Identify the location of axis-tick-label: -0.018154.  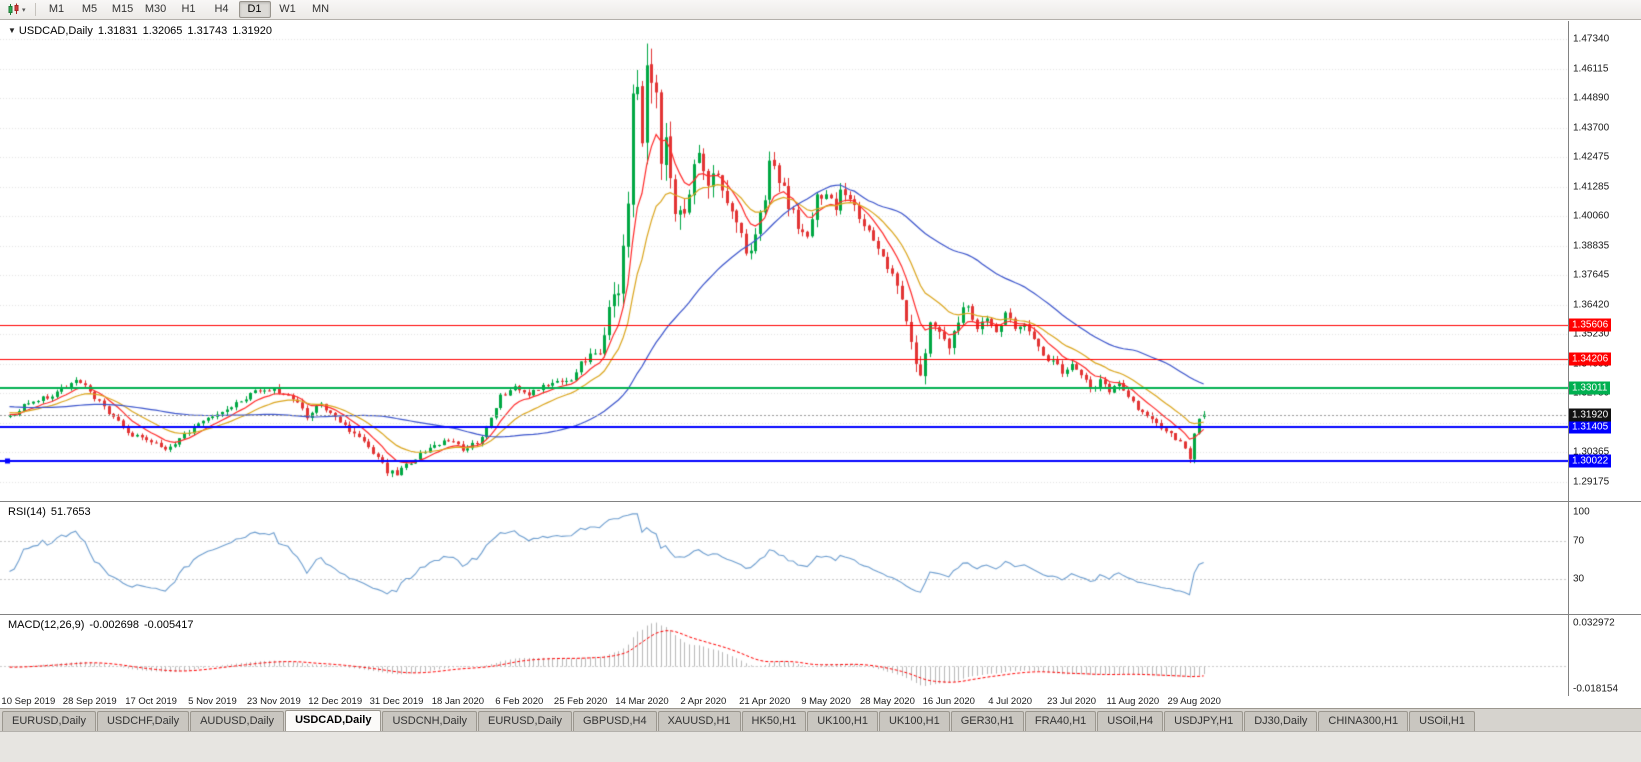
(1596, 689).